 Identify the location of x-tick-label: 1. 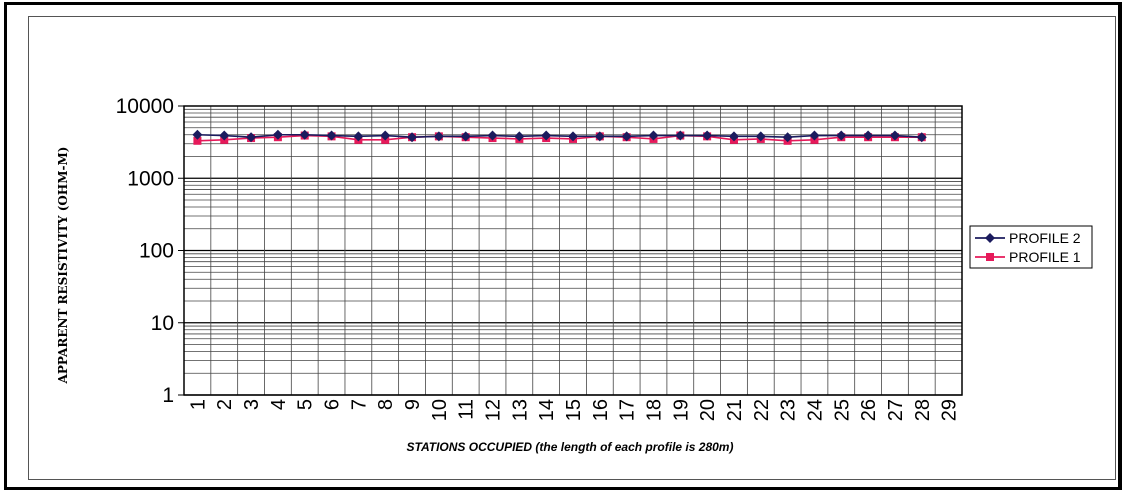
(198, 404).